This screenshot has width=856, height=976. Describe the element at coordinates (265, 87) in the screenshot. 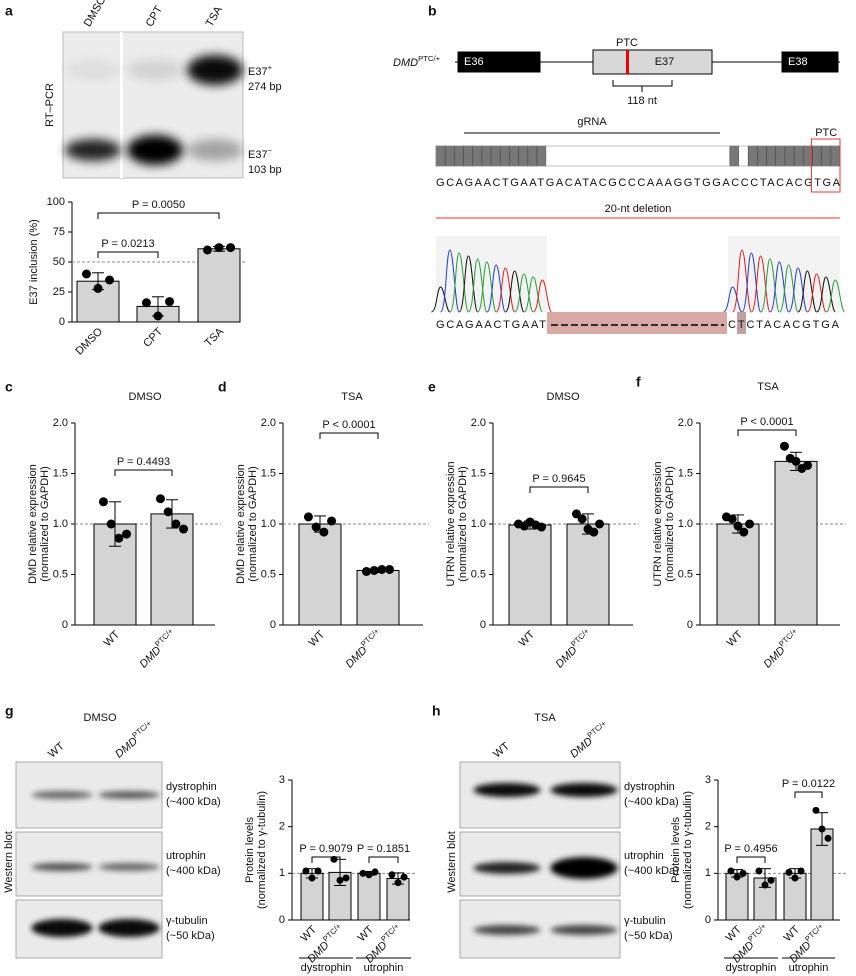

I see `band-size: 274 bp` at that location.